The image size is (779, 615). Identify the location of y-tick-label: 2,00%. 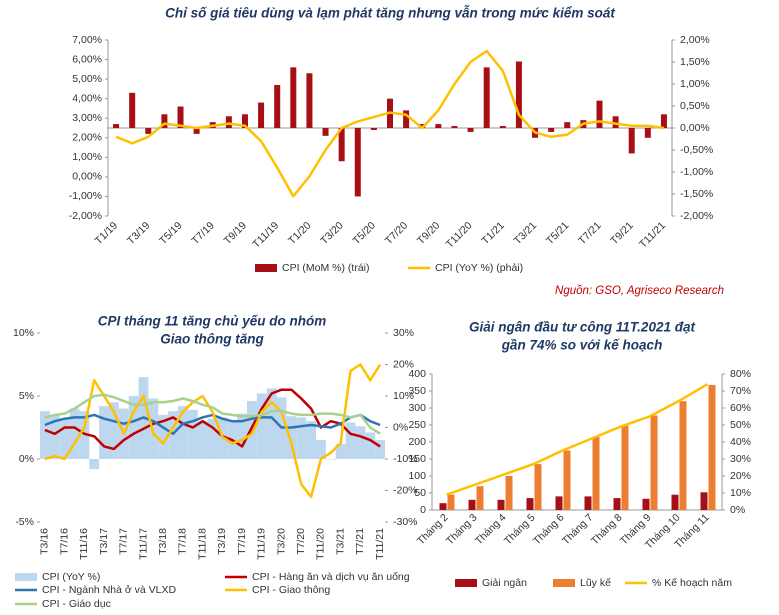
(87, 138).